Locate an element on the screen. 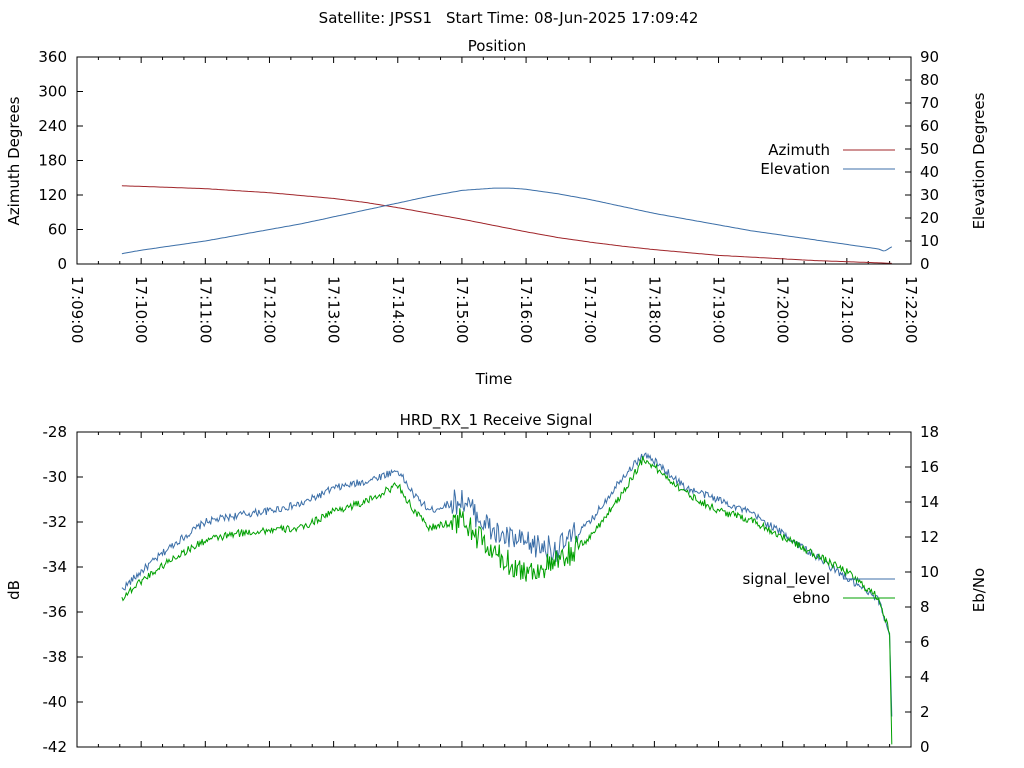 The height and width of the screenshot is (768, 1024). x-tick-label: 17:09:00 is located at coordinates (77, 309).